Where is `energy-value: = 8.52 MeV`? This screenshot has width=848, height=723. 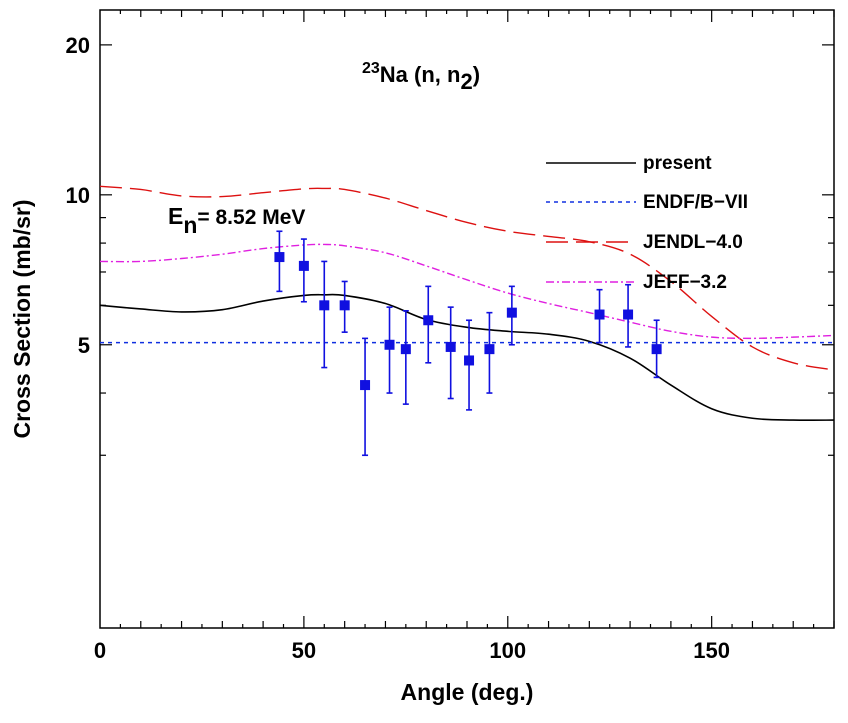 energy-value: = 8.52 MeV is located at coordinates (251, 217).